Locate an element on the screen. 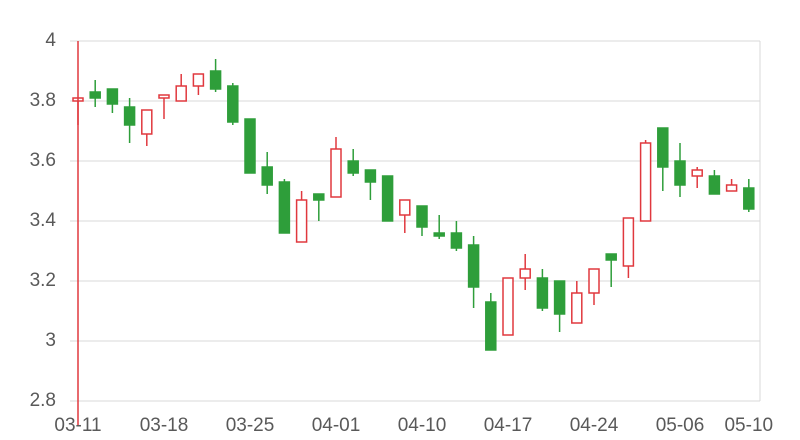 This screenshot has width=800, height=440. x-tick-label: 04-10 is located at coordinates (422, 425).